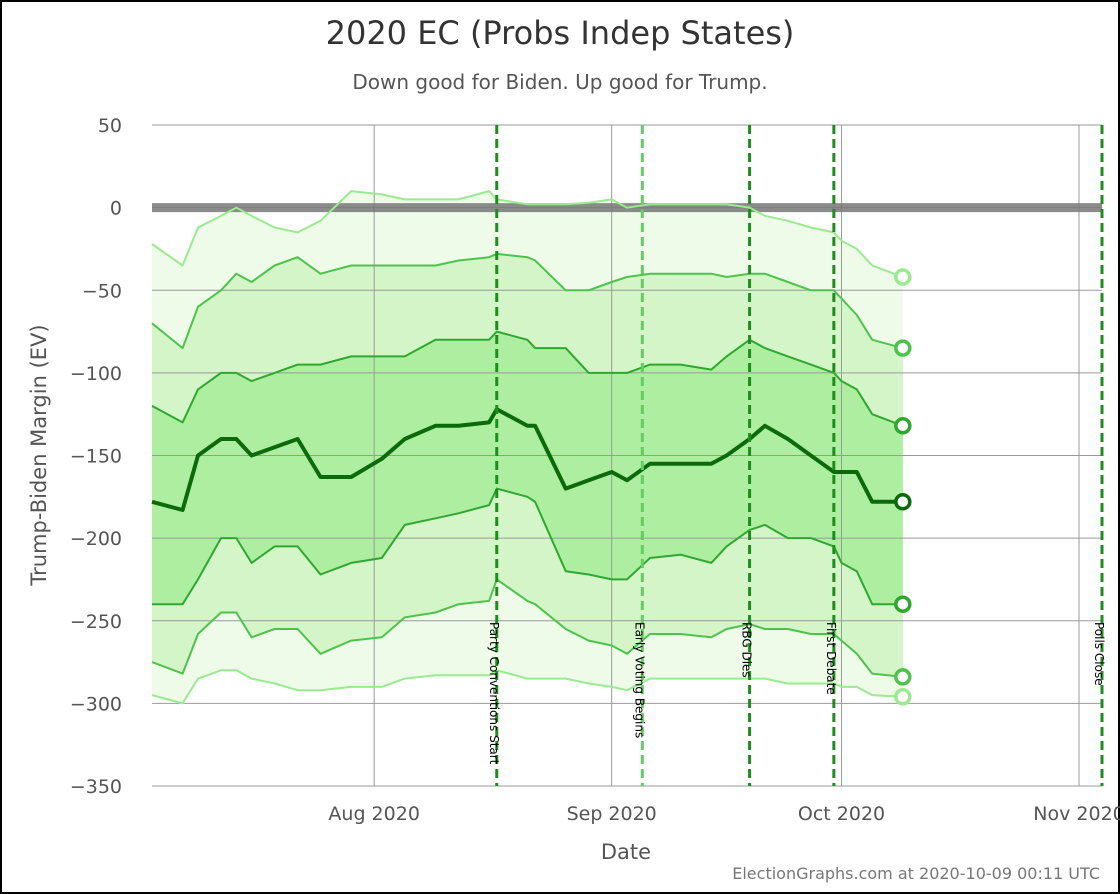 The image size is (1120, 894). I want to click on series-endpoints, so click(903, 487).